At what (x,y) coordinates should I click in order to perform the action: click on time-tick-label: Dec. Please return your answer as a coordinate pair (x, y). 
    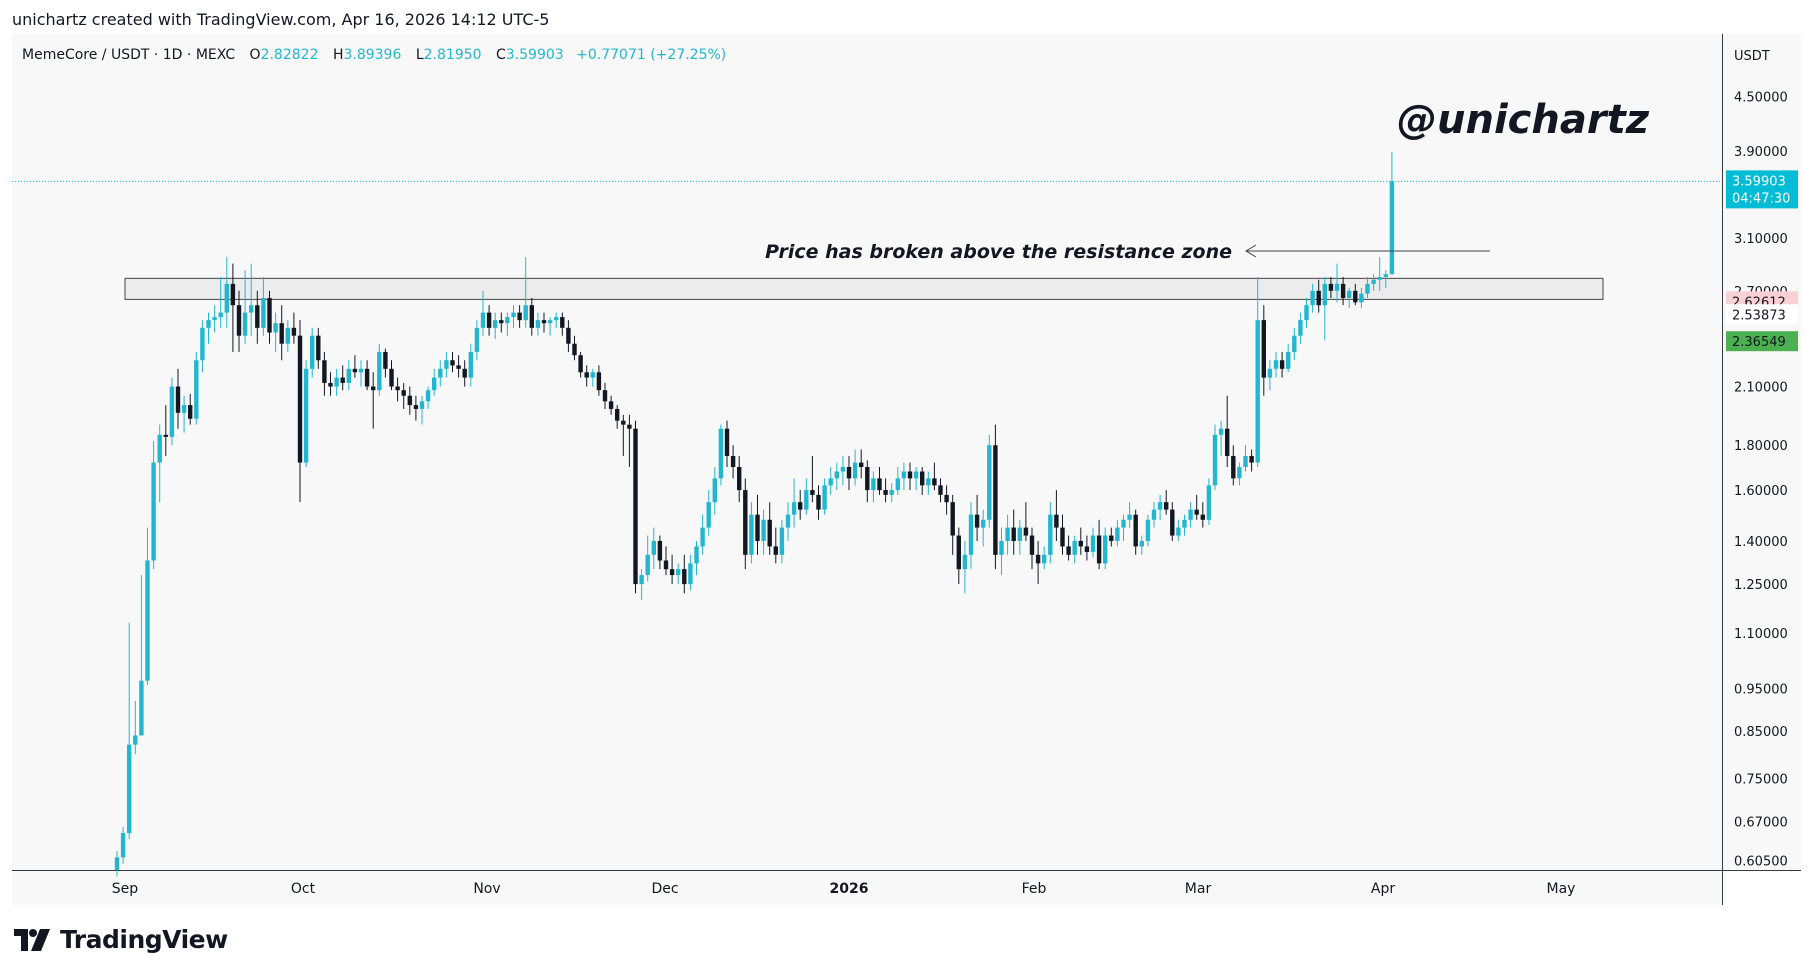
    Looking at the image, I should click on (664, 889).